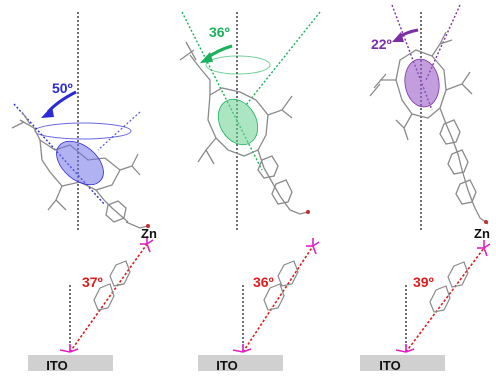 The image size is (496, 379). Describe the element at coordinates (219, 32) in the screenshot. I see `tilt-angle-label-top: 36º` at that location.